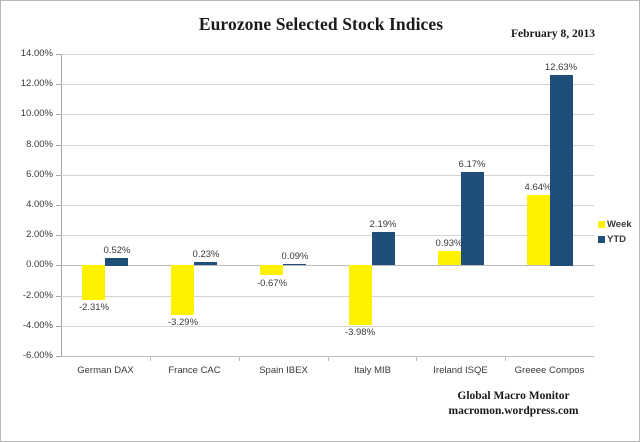  I want to click on data-label: 0.23%, so click(206, 254).